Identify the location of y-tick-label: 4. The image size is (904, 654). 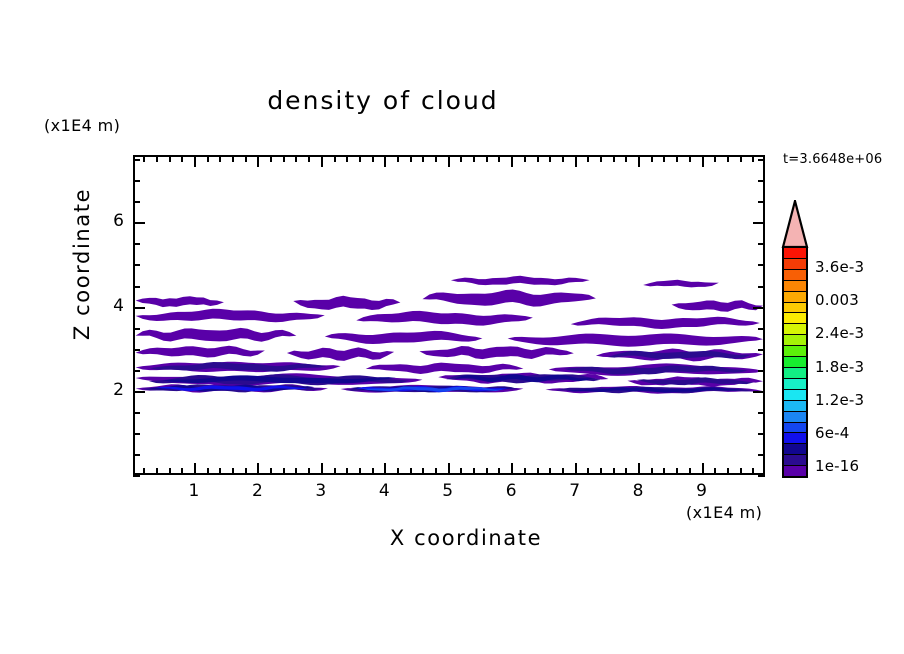
(118, 305).